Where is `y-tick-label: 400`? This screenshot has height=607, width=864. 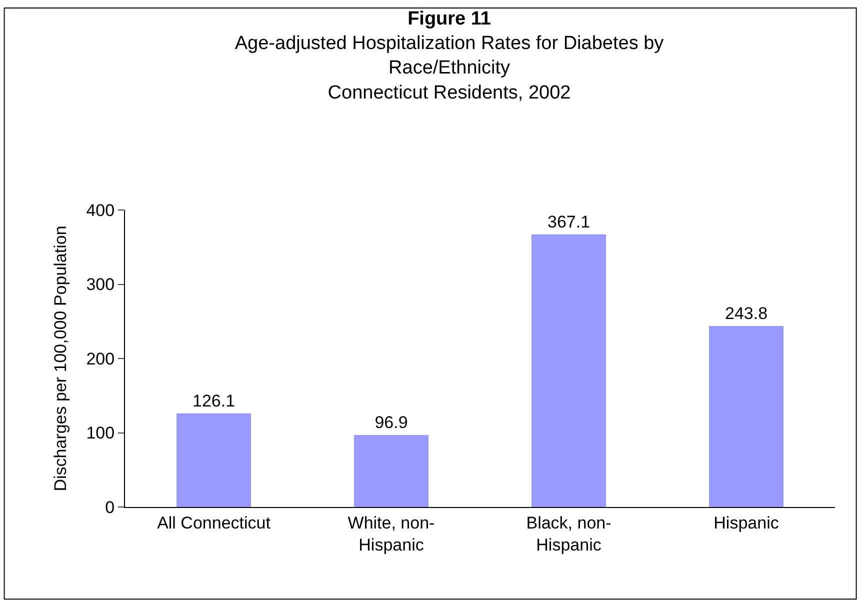
y-tick-label: 400 is located at coordinates (100, 210).